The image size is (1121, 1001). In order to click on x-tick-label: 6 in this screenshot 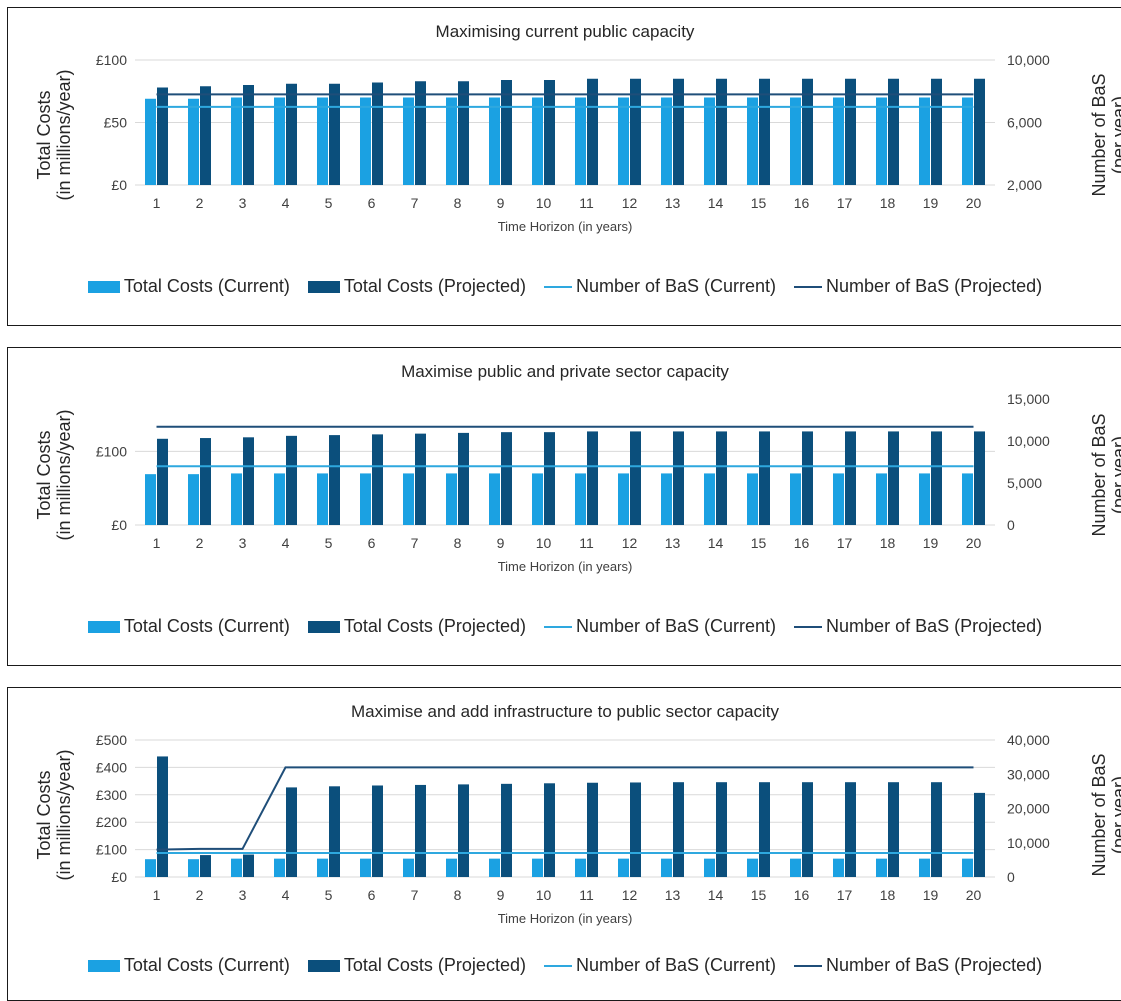, I will do `click(372, 203)`.